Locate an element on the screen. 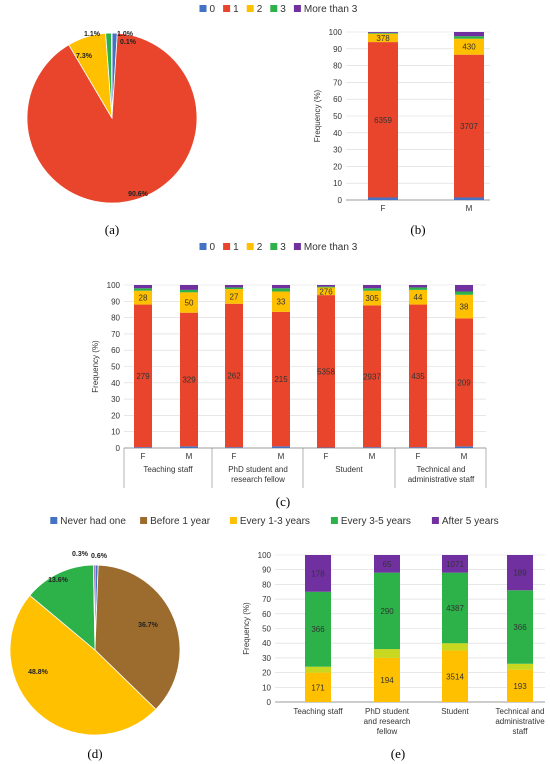 This screenshot has height=764, width=550. bar-e-data-label-2-after-5-years: 1071 is located at coordinates (455, 564).